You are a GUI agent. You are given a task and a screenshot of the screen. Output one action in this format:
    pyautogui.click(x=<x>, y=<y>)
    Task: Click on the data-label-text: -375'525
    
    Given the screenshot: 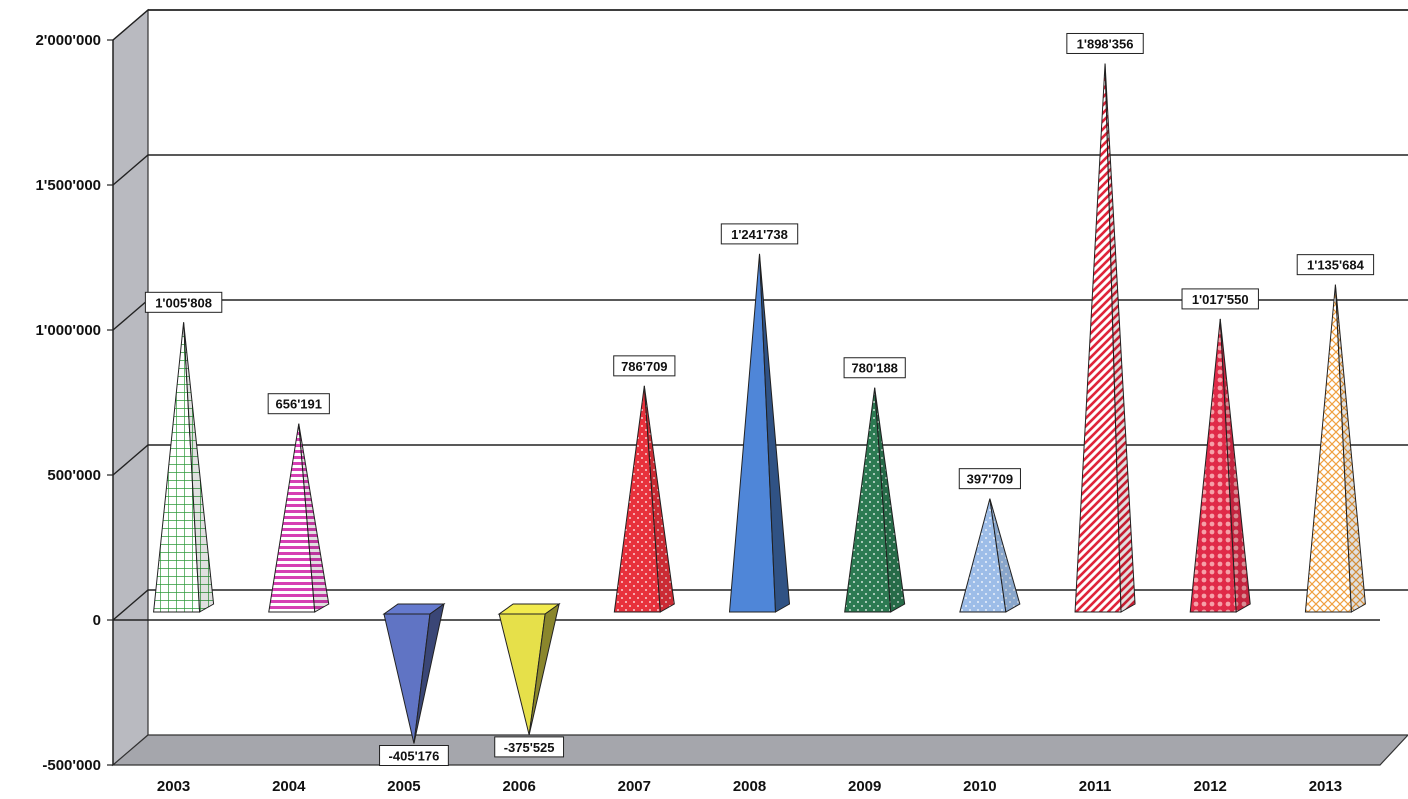 What is the action you would take?
    pyautogui.click(x=529, y=747)
    